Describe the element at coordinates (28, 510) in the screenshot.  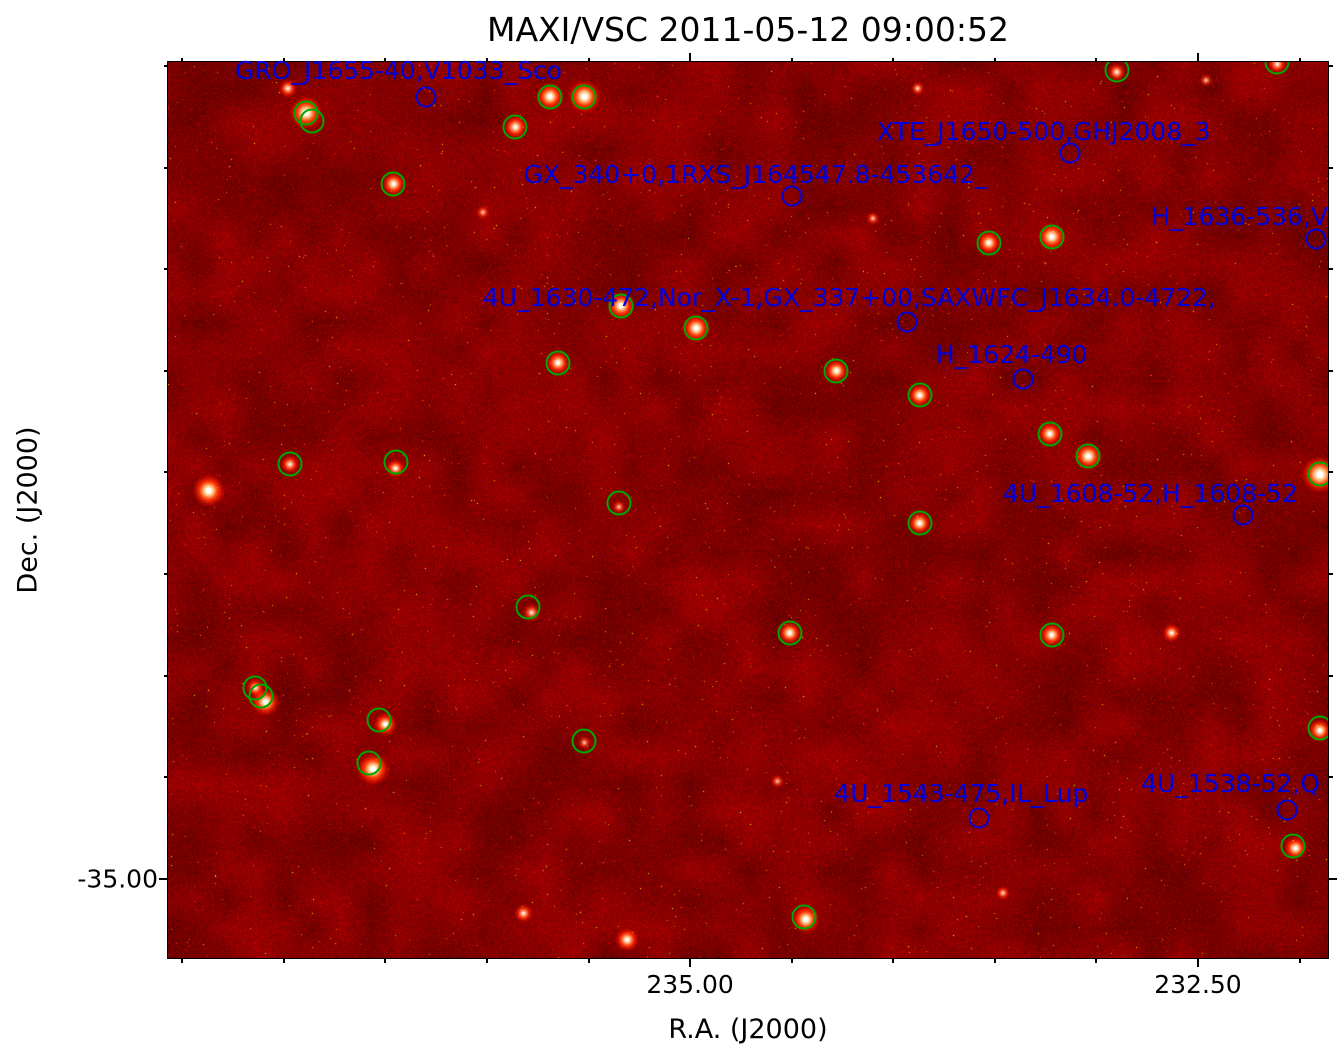
I see `y-axis-label: Dec. (J2000)` at that location.